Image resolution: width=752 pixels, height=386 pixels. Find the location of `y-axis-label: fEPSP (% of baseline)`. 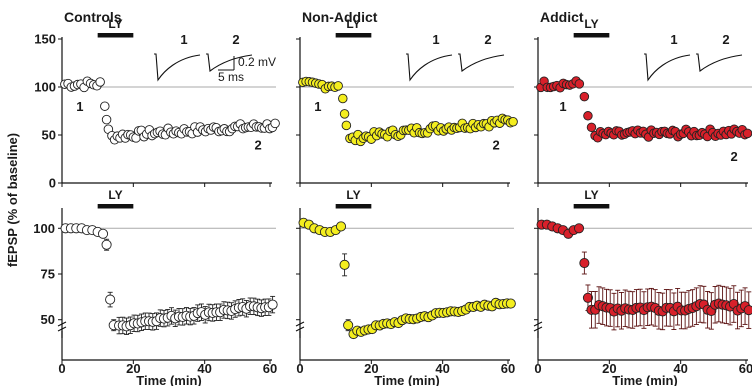

y-axis-label: fEPSP (% of baseline) is located at coordinates (12, 200).